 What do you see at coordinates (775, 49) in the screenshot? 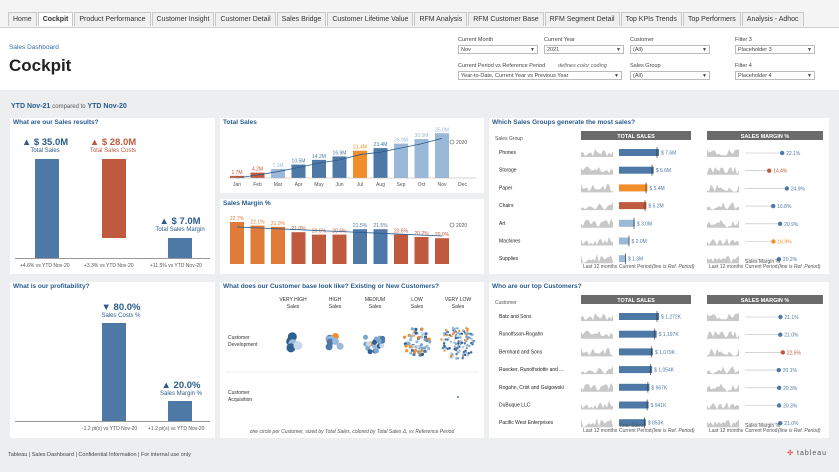
I see `filter3-select: Placeholder 3 ▼` at bounding box center [775, 49].